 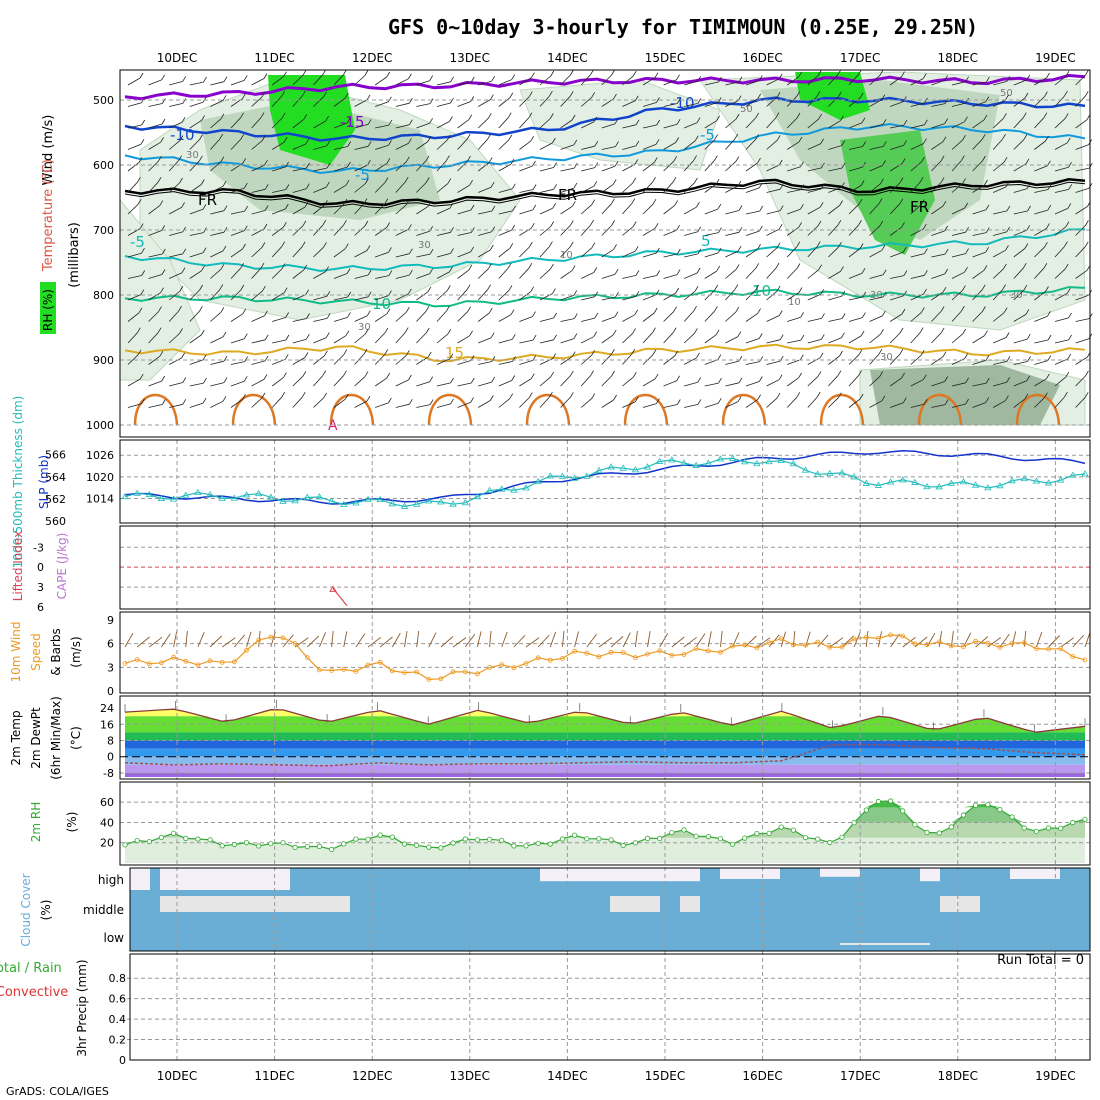 What do you see at coordinates (762, 1076) in the screenshot?
I see `bottom-date-label: 16DEC` at bounding box center [762, 1076].